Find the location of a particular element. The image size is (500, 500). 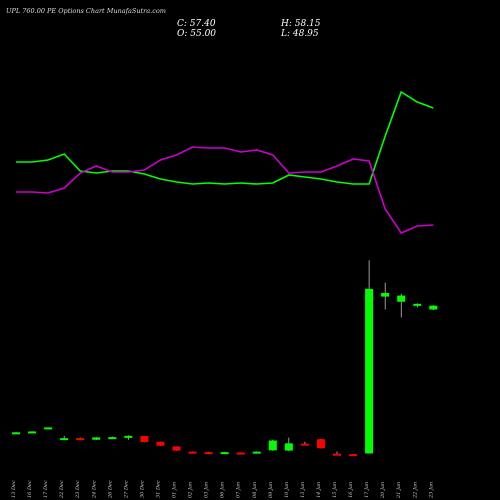

x-tick-label: 27 Dec is located at coordinates (126, 489).